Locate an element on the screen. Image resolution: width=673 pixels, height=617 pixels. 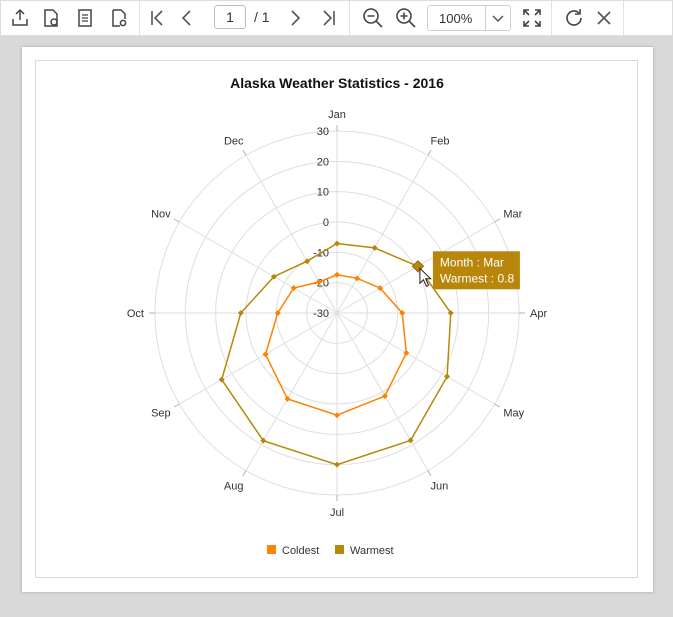
legend-swatch-warmest is located at coordinates (339, 549).